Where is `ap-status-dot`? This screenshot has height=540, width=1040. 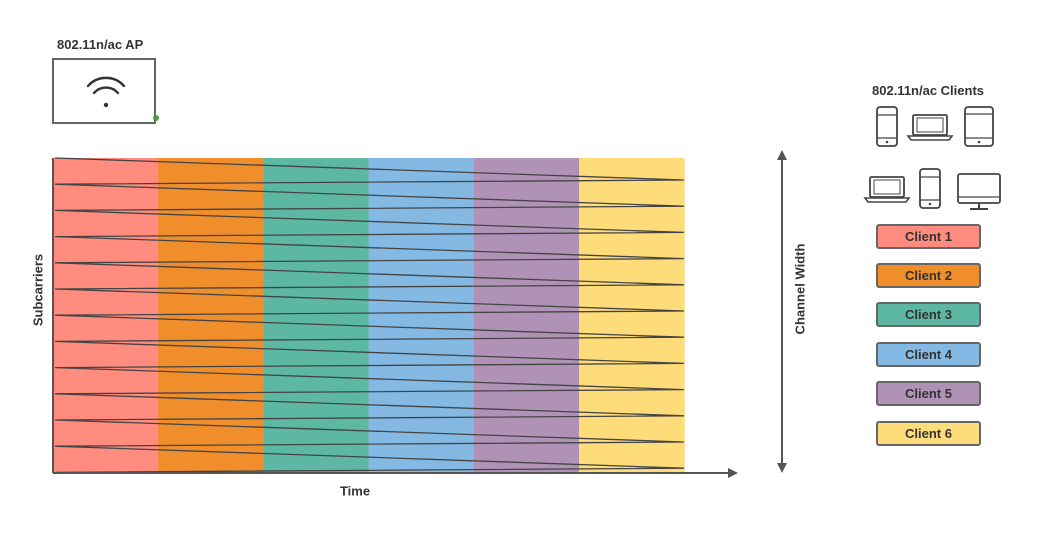 ap-status-dot is located at coordinates (156, 118).